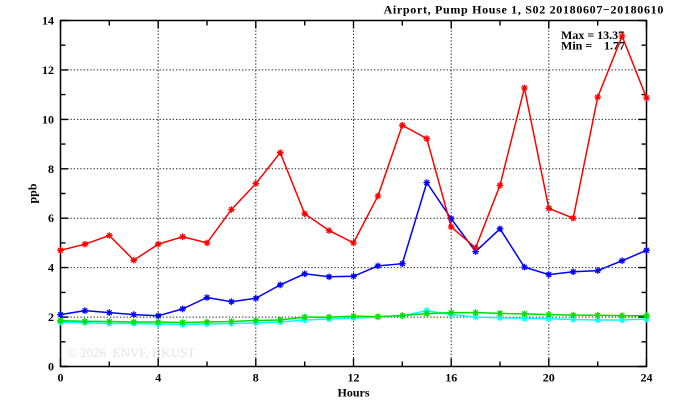 The image size is (674, 414). What do you see at coordinates (48, 21) in the screenshot?
I see `svg-text: 14` at bounding box center [48, 21].